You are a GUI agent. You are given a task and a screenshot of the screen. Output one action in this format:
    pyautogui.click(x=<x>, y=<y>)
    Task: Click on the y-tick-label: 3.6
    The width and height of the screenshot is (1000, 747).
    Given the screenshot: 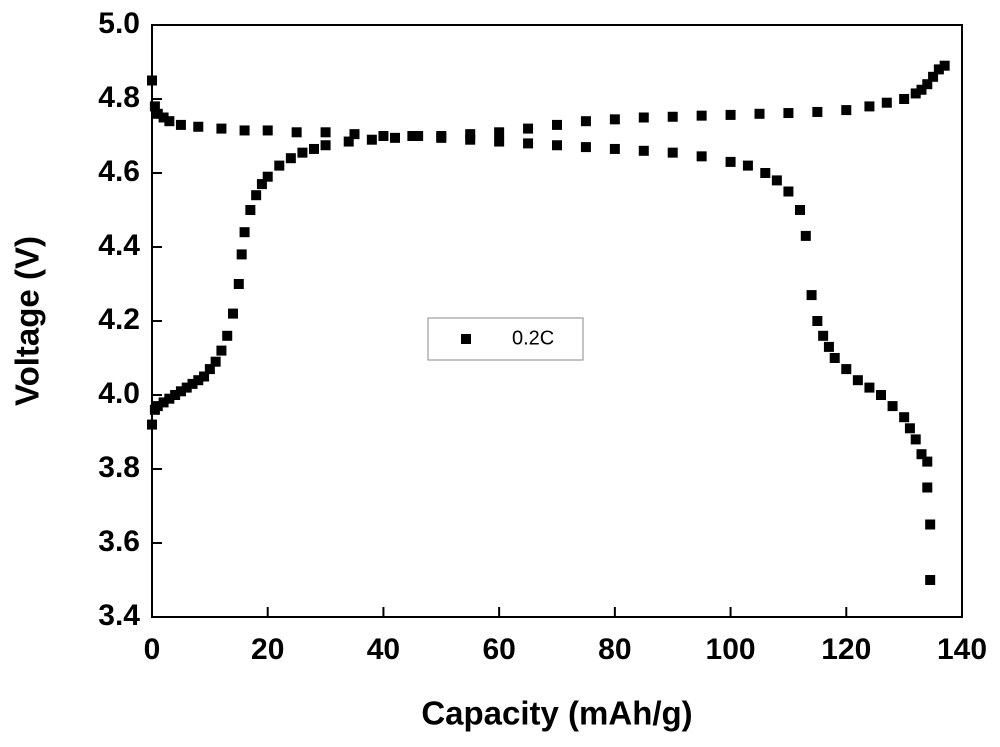 What is the action you would take?
    pyautogui.click(x=119, y=541)
    